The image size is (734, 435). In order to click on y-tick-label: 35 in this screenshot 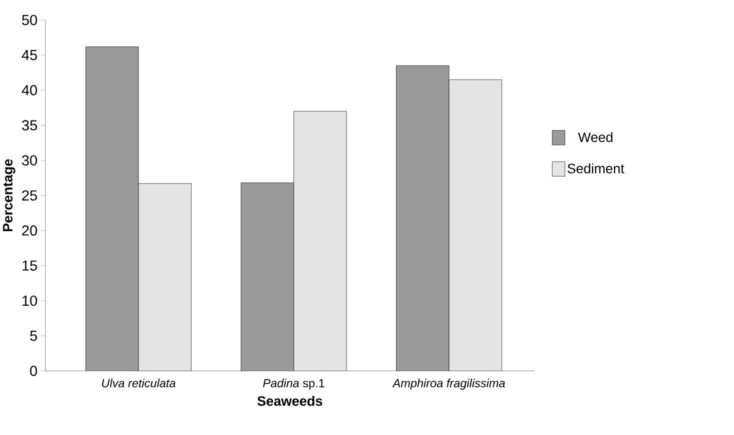, I will do `click(29, 125)`.